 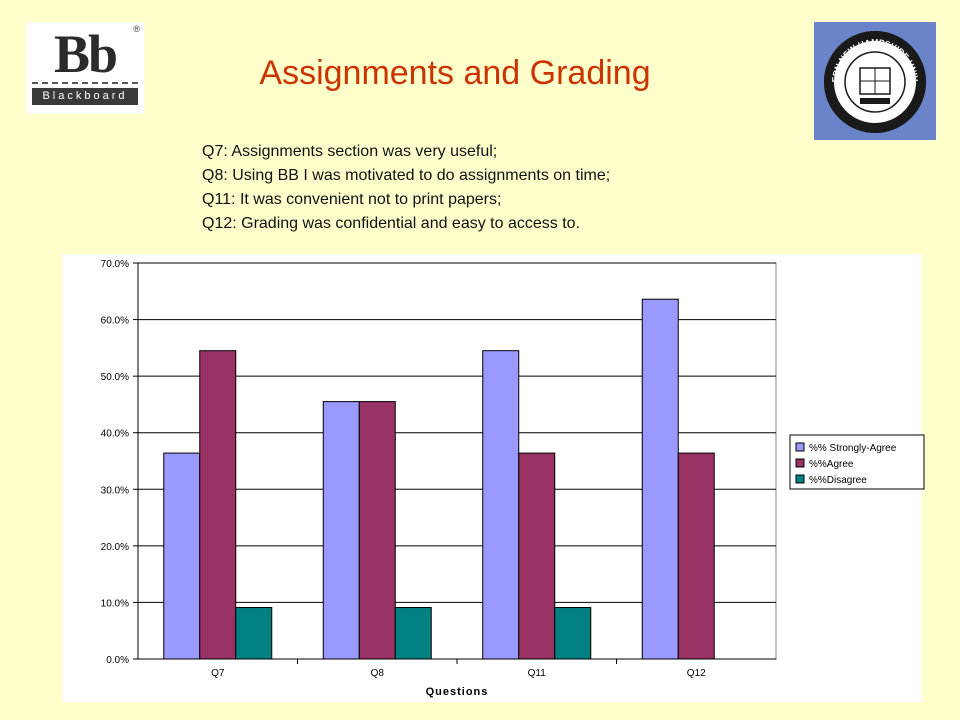 What do you see at coordinates (857, 462) in the screenshot?
I see `legend` at bounding box center [857, 462].